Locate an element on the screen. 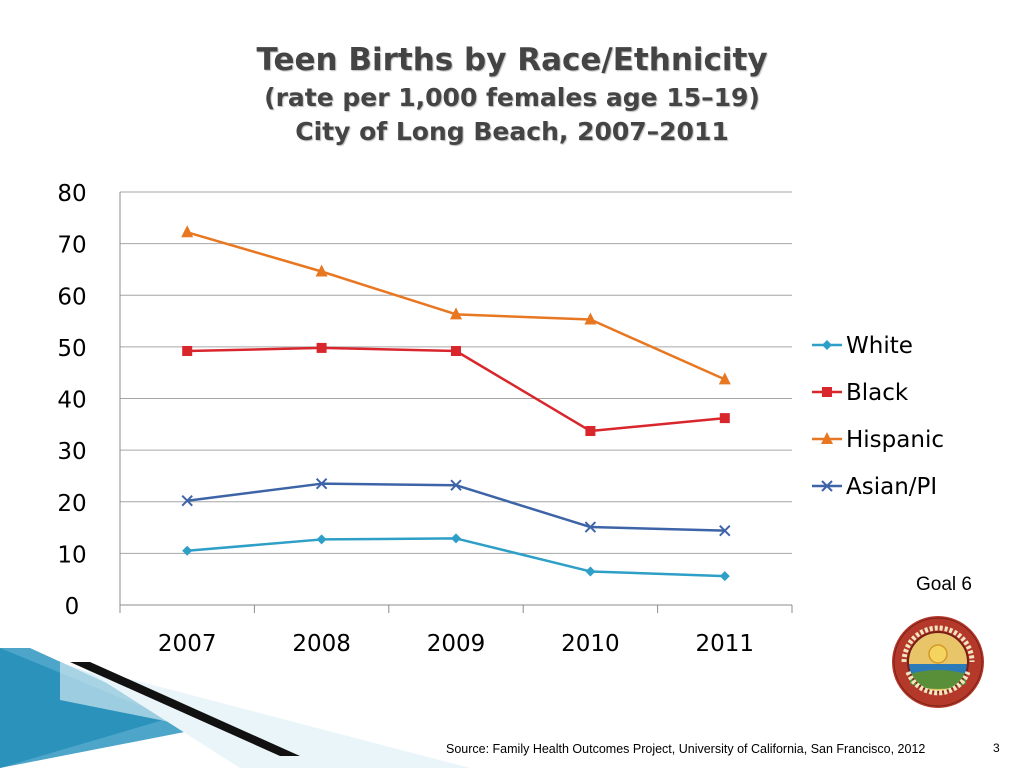 The image size is (1024, 768). point-white-2011 is located at coordinates (724, 576).